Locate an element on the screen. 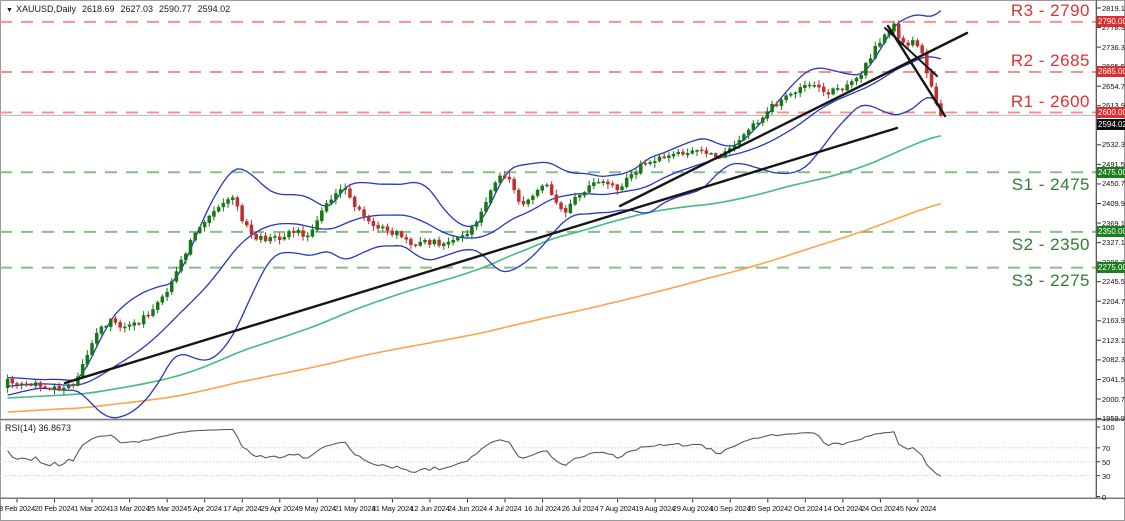 This screenshot has width=1125, height=521. time-axis-label: 24 Oct 2024 is located at coordinates (880, 508).